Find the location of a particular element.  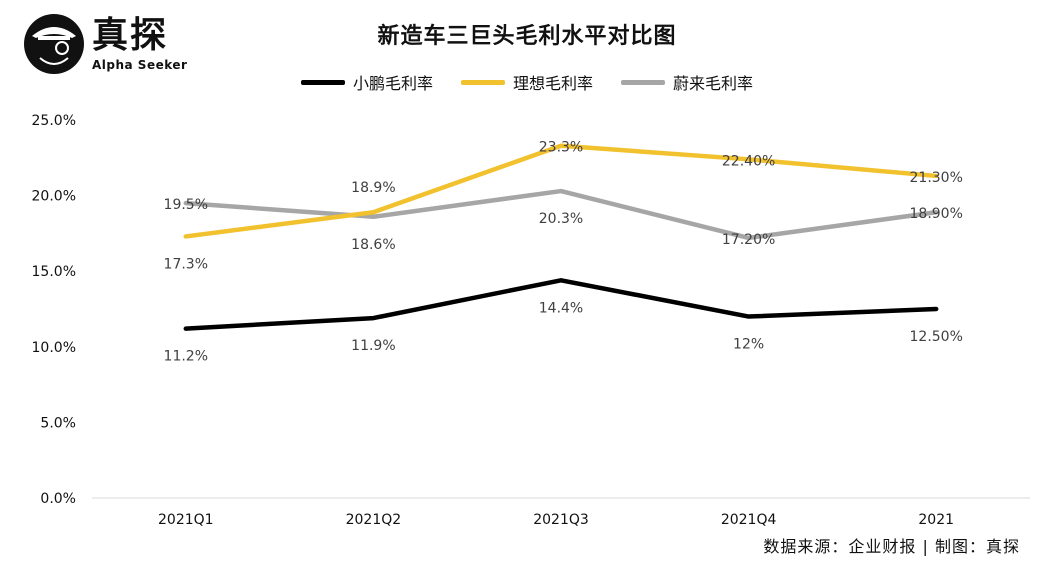

chart-title: 新造车三巨头毛利水平对比图 is located at coordinates (527, 36).